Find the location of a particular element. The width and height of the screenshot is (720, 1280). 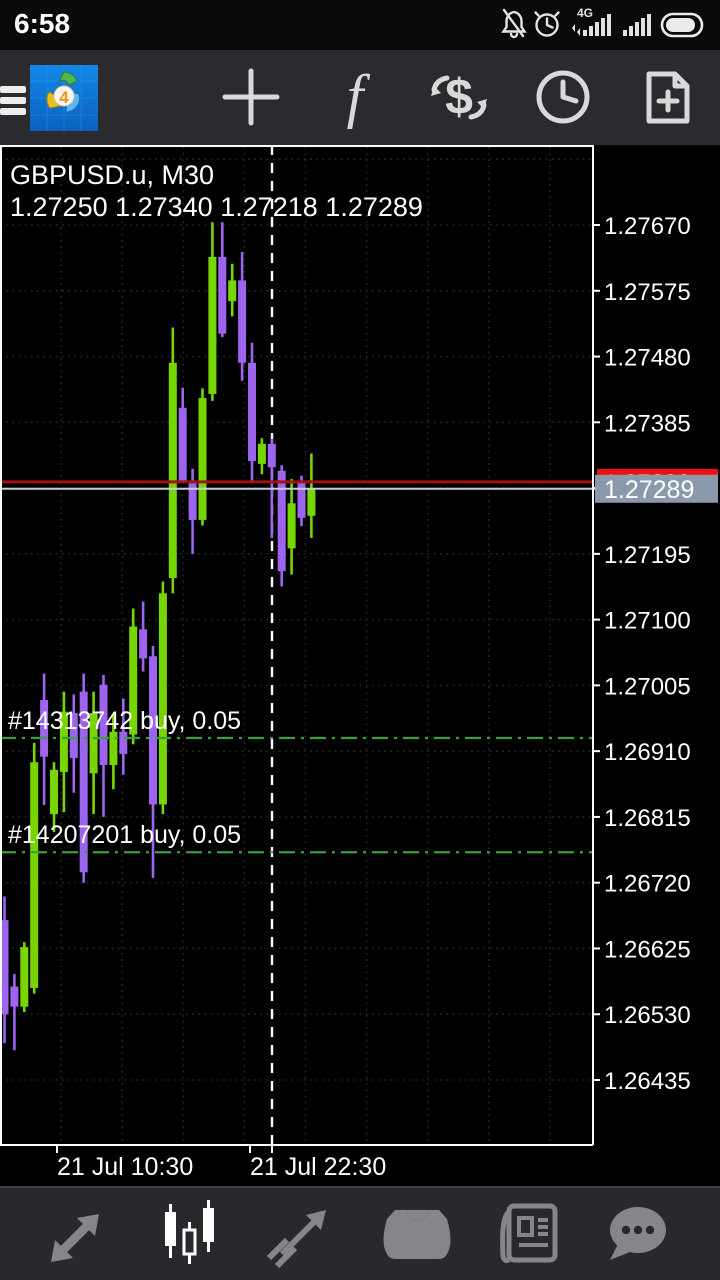

chart-symbol-period: GBPUSD.u, M30 is located at coordinates (112, 175).